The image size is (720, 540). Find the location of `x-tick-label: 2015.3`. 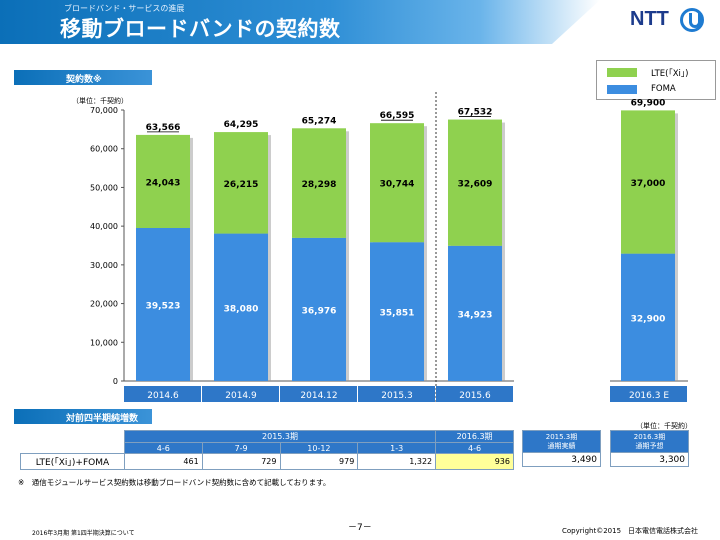

x-tick-label: 2015.3 is located at coordinates (397, 396).